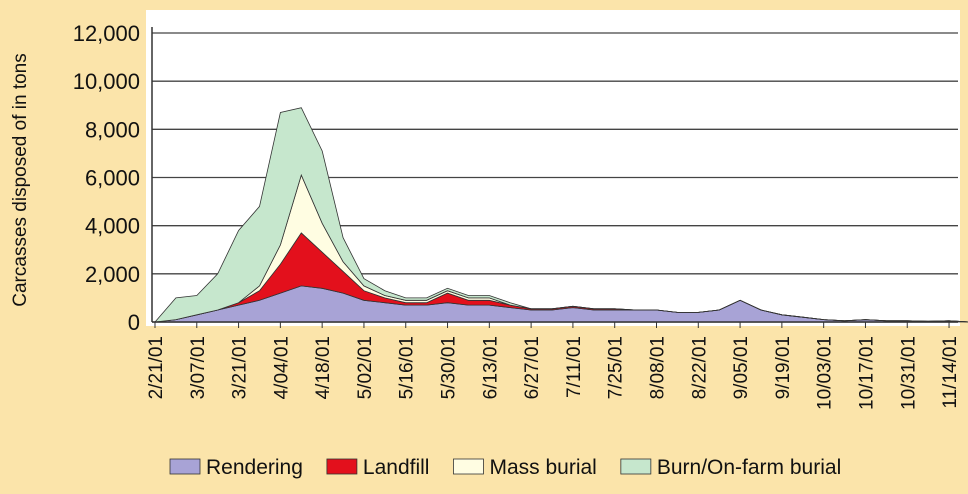  What do you see at coordinates (574, 367) in the screenshot?
I see `x-tick-label: 7/11/01` at bounding box center [574, 367].